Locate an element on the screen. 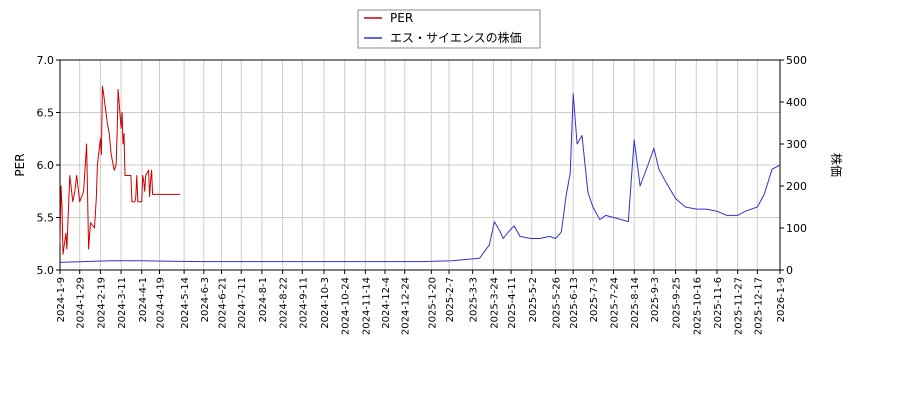  x-tick-label: 2024-9-11 is located at coordinates (303, 303).